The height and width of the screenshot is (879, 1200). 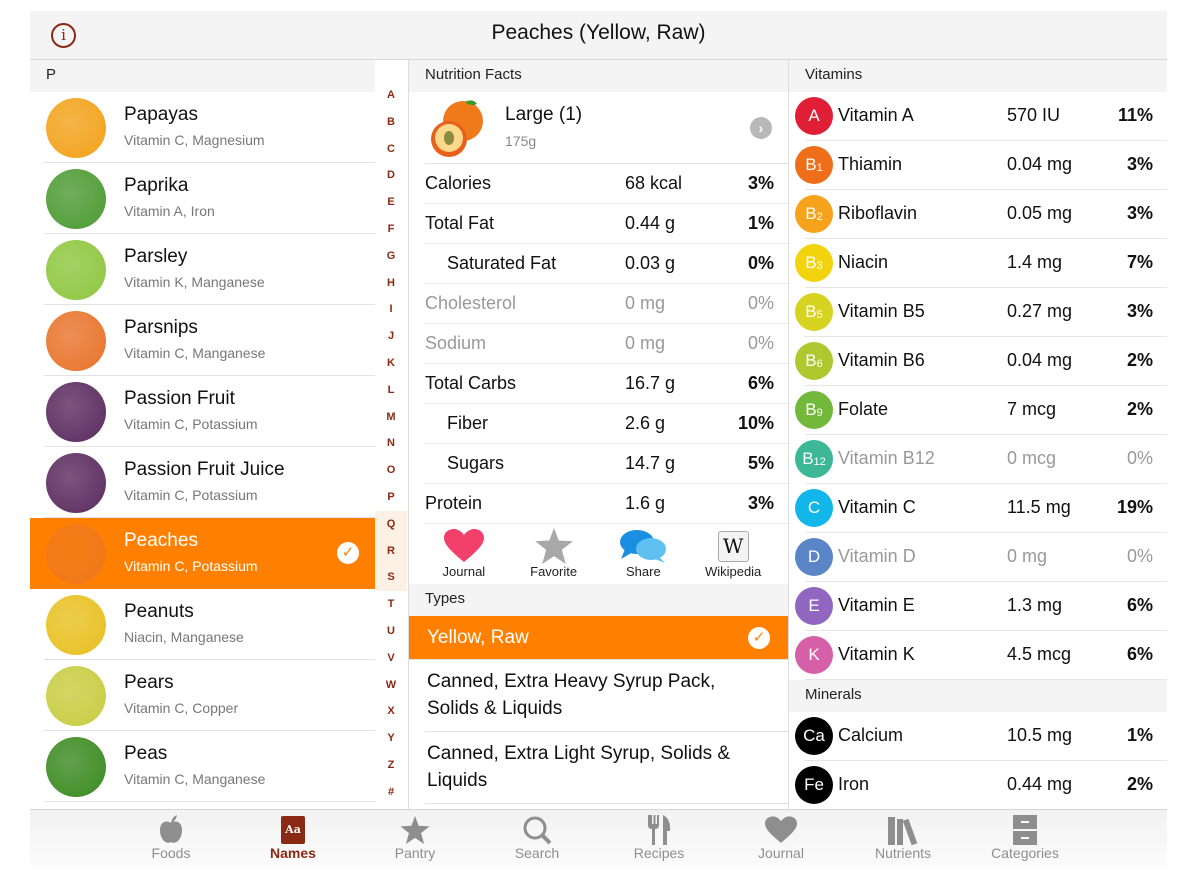 I want to click on vitamin-row: B9 Folate 7 mcg 2%, so click(x=981, y=410).